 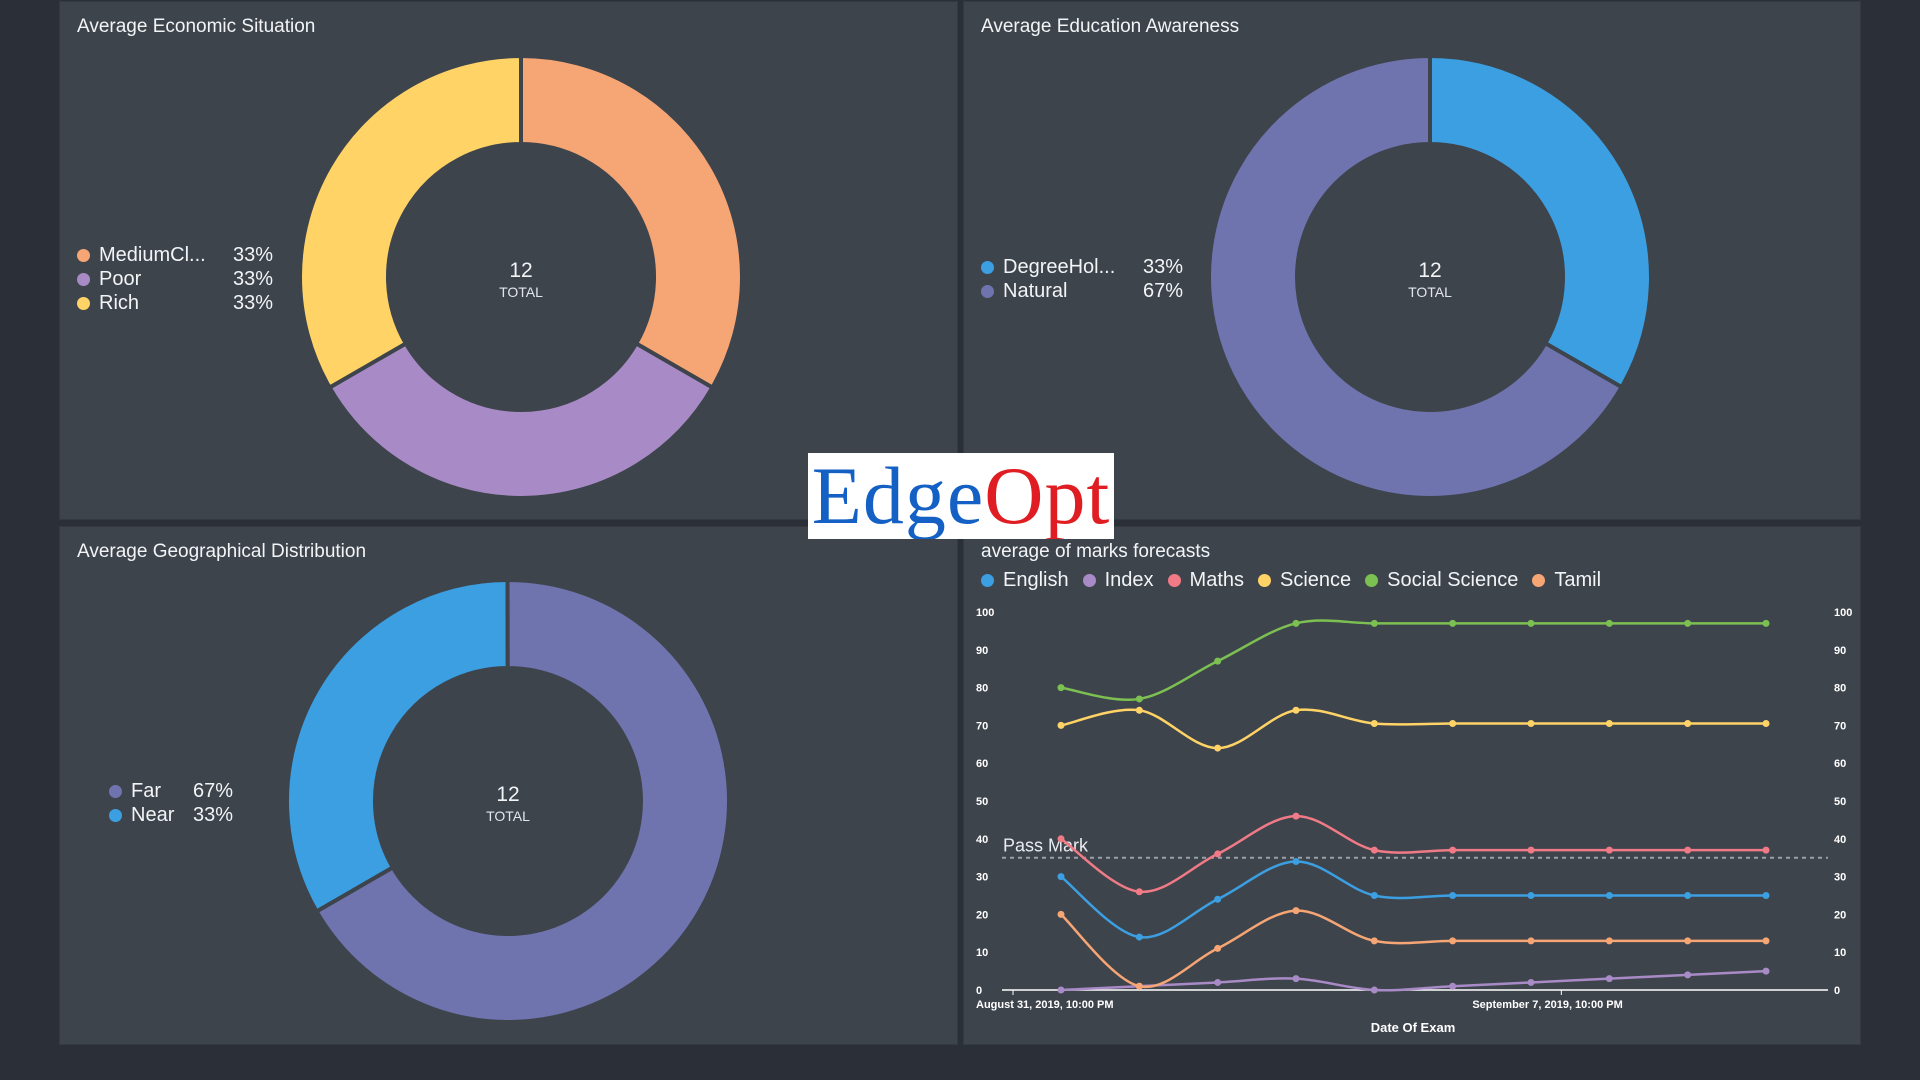 I want to click on series-line-maths, so click(x=1413, y=853).